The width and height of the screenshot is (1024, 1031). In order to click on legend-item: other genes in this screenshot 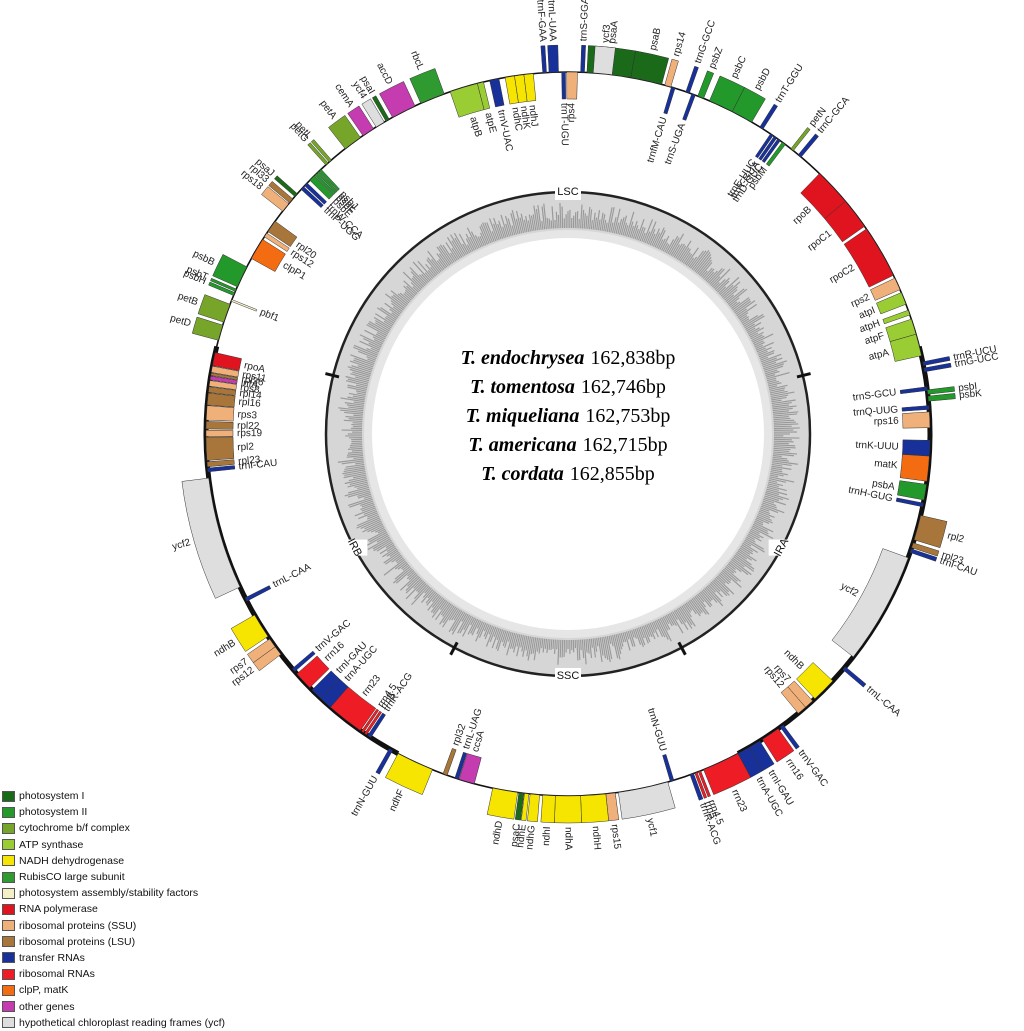, I will do `click(132, 1006)`.